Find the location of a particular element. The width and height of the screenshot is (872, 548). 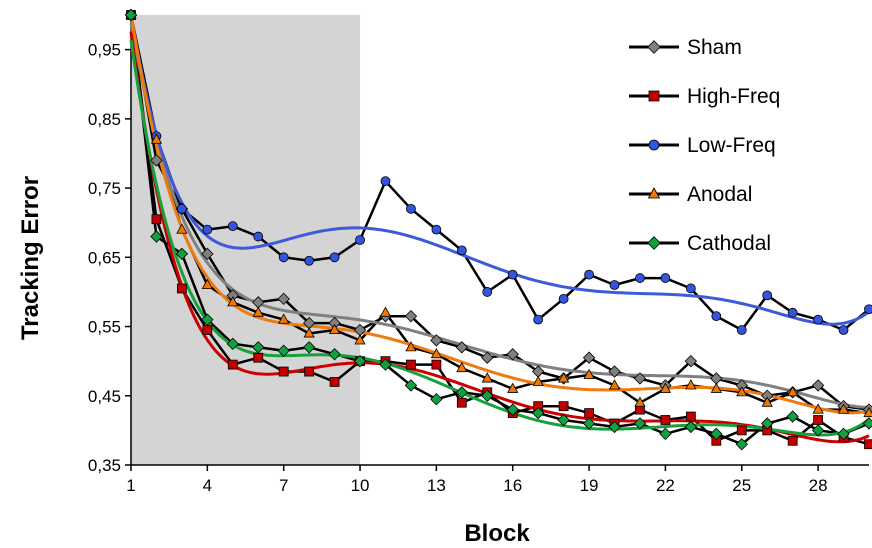

legend-marker-low-freq is located at coordinates (654, 145).